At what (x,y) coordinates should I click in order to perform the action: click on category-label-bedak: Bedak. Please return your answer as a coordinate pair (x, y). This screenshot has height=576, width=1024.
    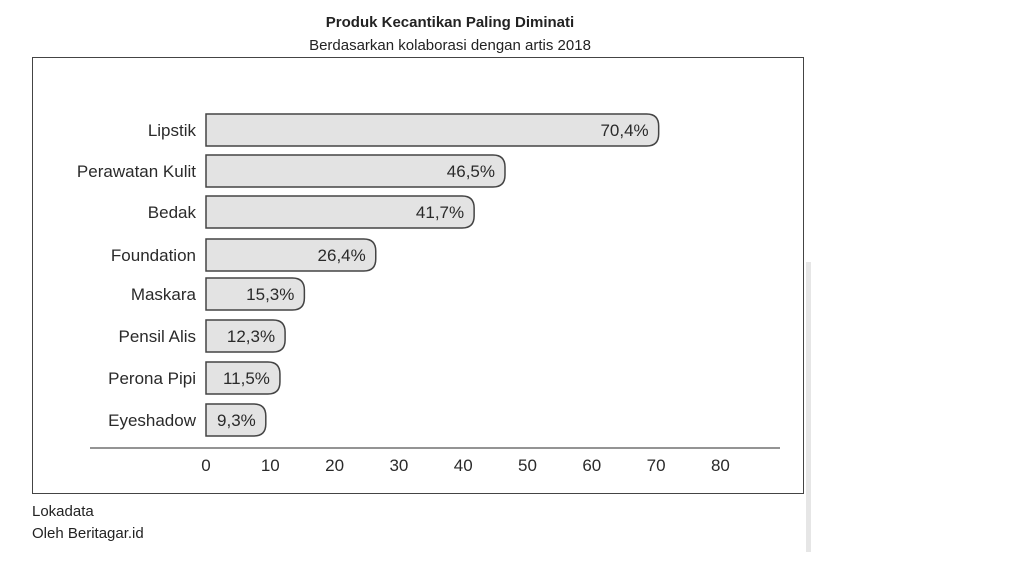
    Looking at the image, I should click on (172, 212).